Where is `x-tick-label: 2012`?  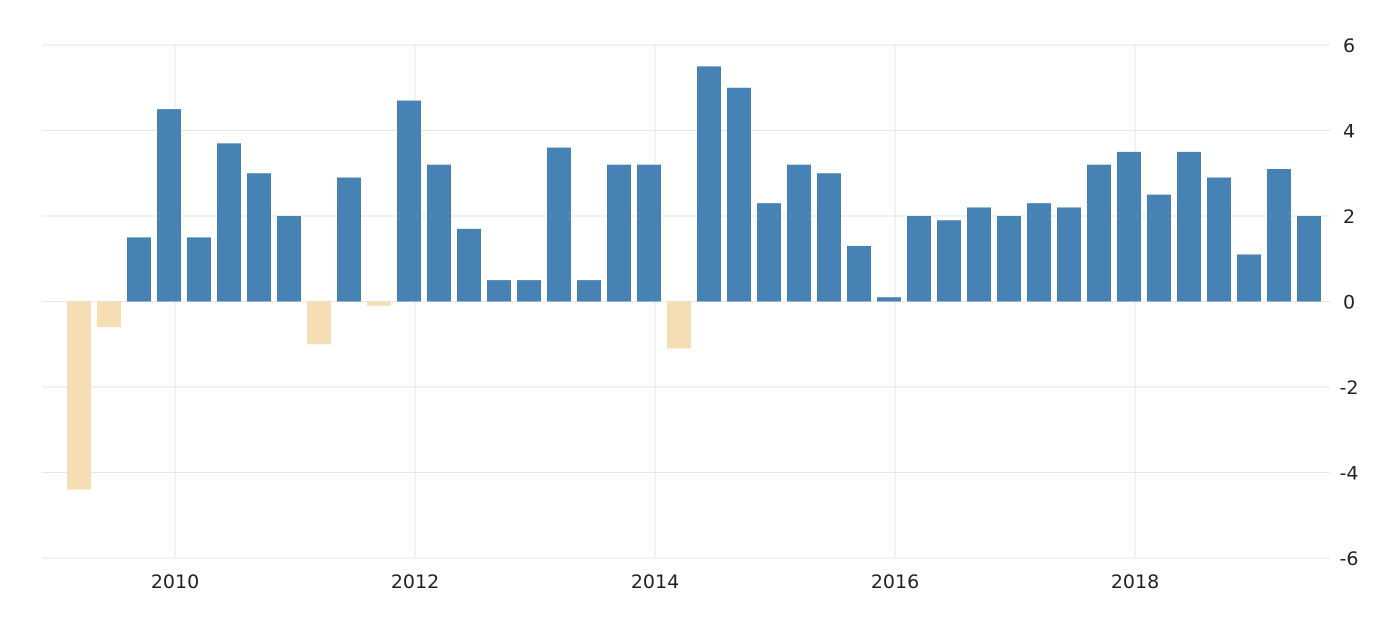 x-tick-label: 2012 is located at coordinates (415, 582).